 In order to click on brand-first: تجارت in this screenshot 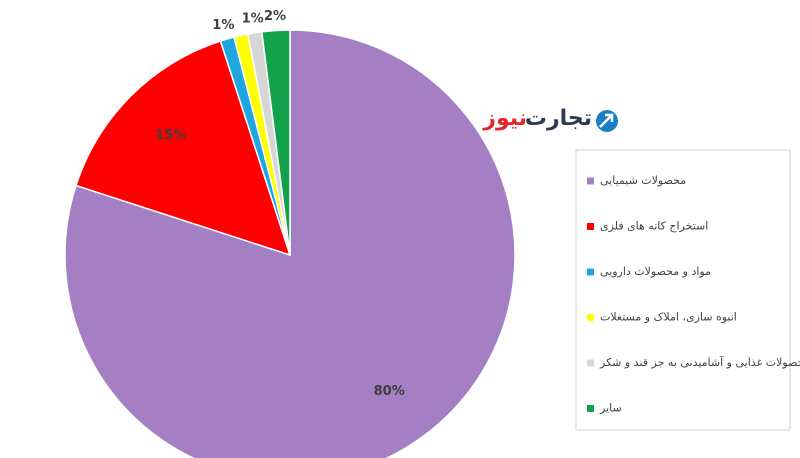, I will do `click(558, 118)`.